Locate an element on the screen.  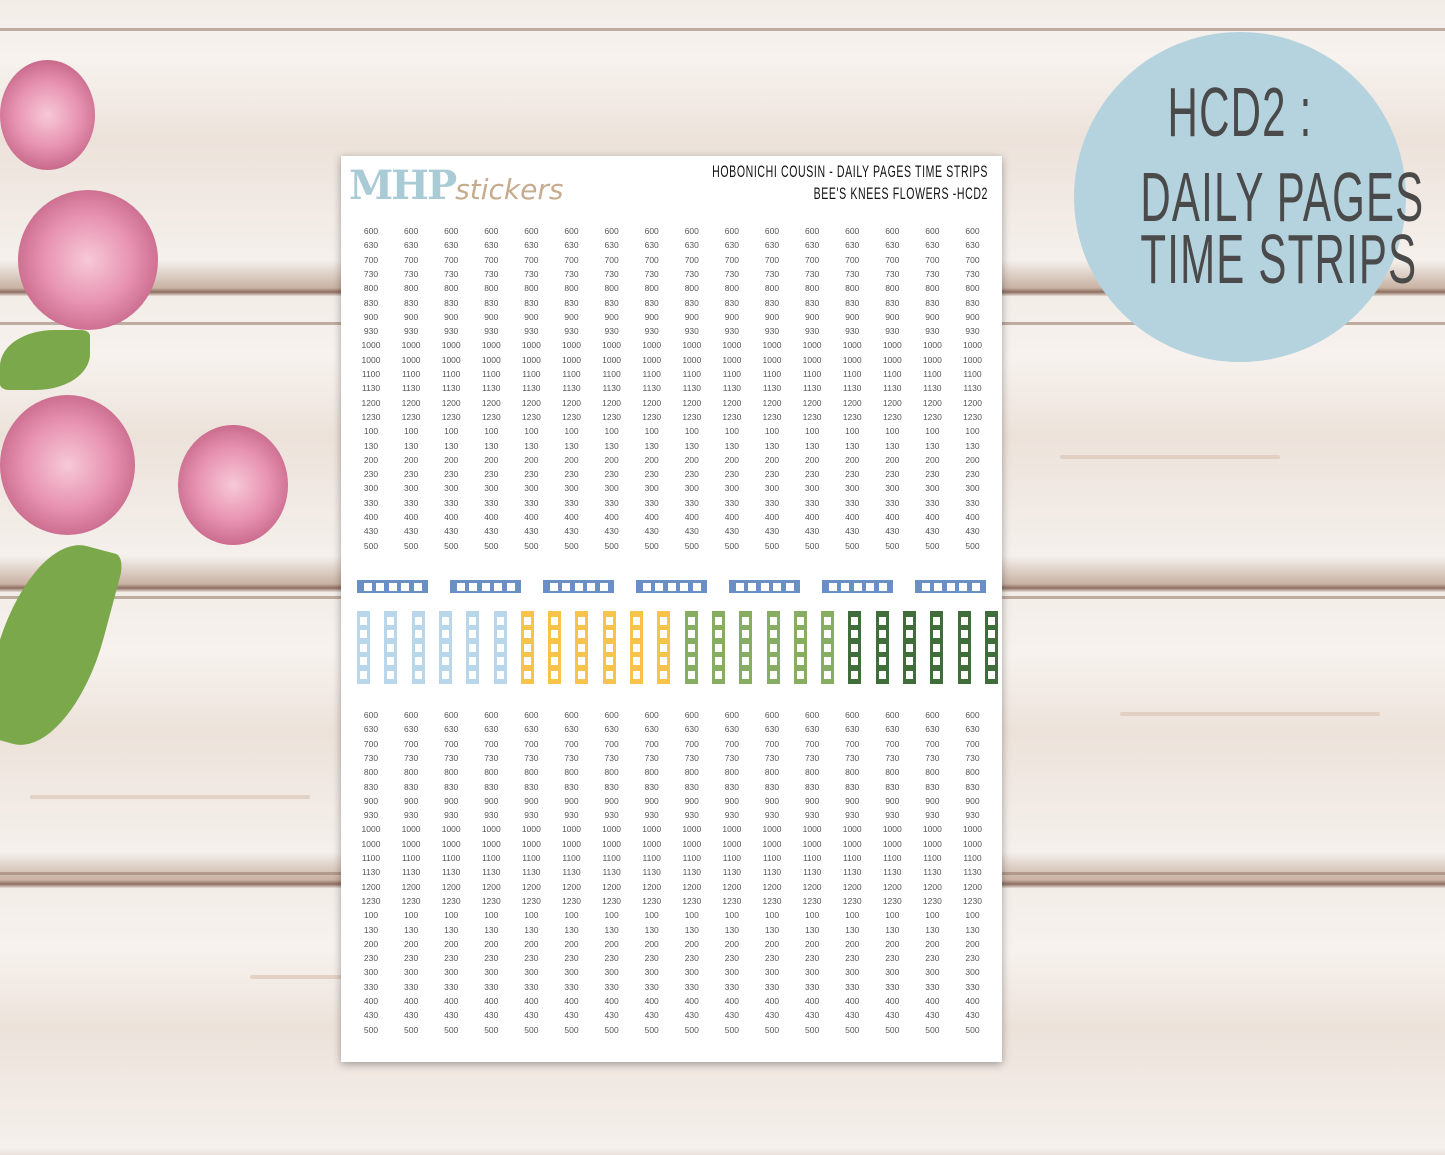
time-label: 100 is located at coordinates (731, 915).